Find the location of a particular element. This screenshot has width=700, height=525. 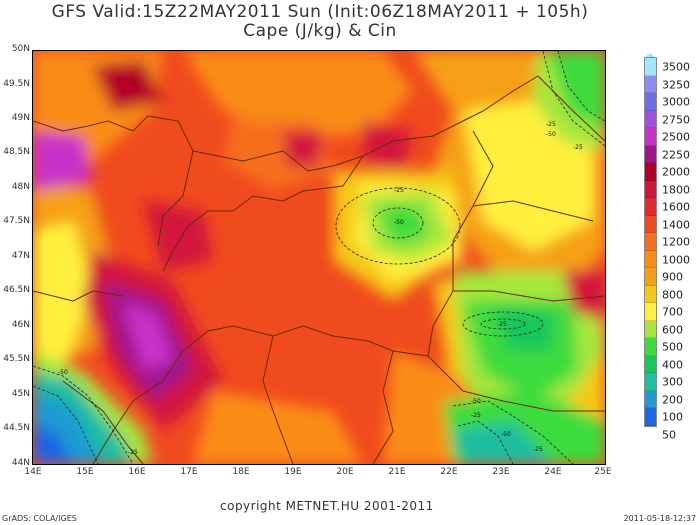

colorbar-label: 1400 is located at coordinates (676, 224).